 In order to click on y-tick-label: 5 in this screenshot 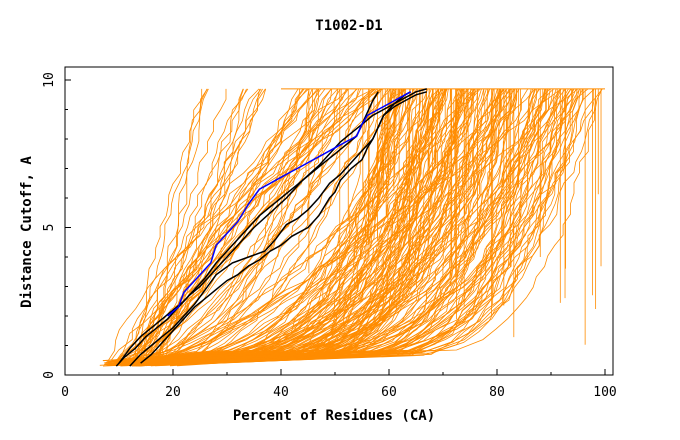, I will do `click(49, 228)`.